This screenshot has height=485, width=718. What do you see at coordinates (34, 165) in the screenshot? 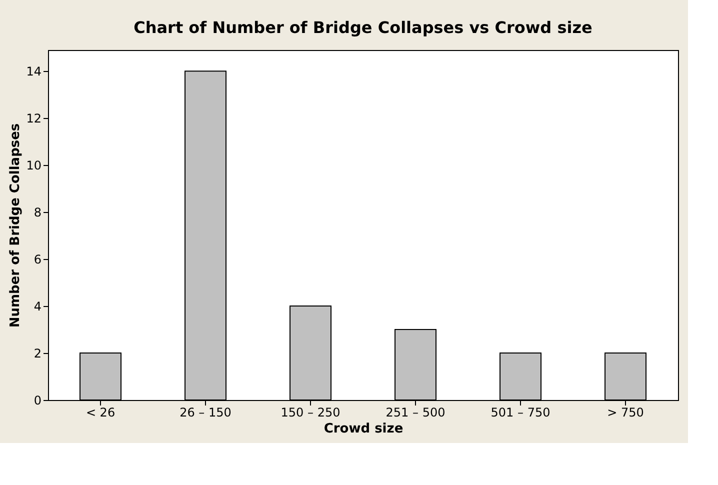
I see `y-tick-label: 10` at bounding box center [34, 165].